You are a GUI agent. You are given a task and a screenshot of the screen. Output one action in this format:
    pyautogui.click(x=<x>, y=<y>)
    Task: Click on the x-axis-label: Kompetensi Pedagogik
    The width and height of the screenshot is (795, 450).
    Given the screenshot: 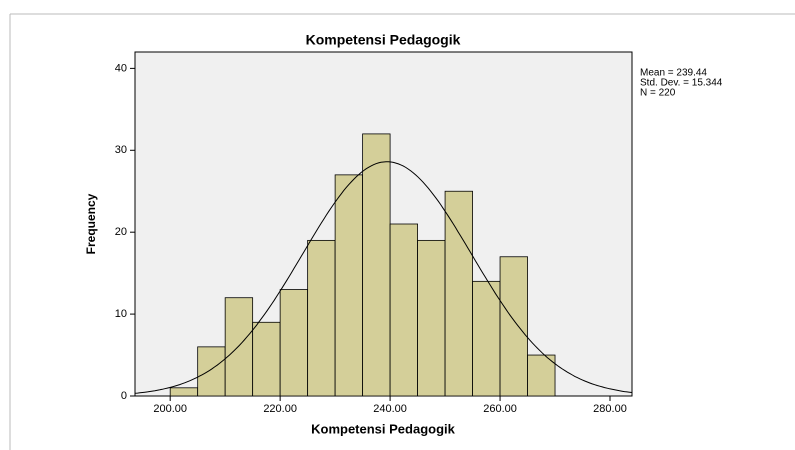 What is the action you would take?
    pyautogui.click(x=383, y=428)
    